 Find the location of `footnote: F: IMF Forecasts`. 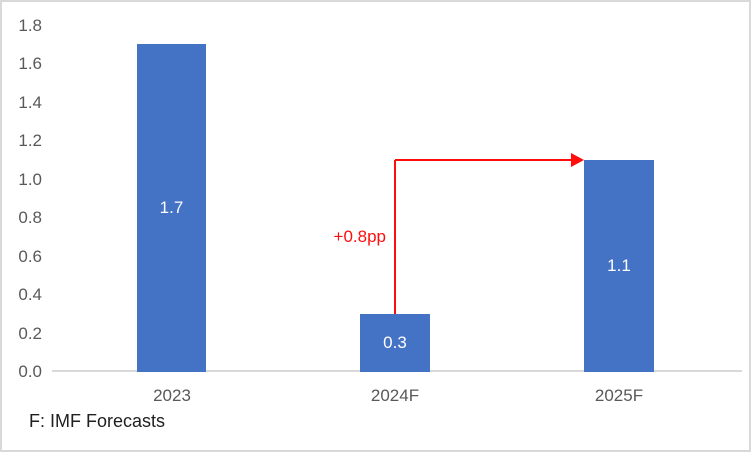

footnote: F: IMF Forecasts is located at coordinates (97, 421).